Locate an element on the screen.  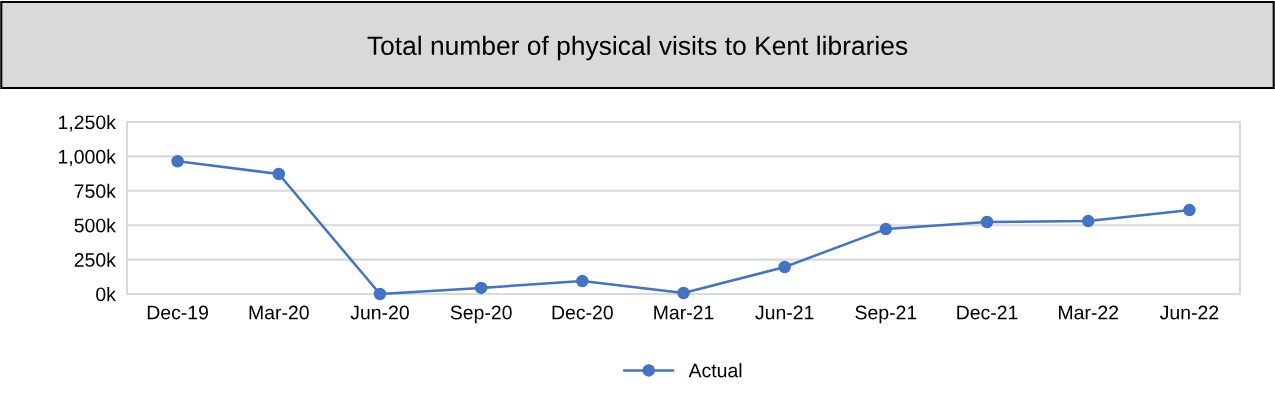
x-tick-label: Sep-20 is located at coordinates (481, 314).